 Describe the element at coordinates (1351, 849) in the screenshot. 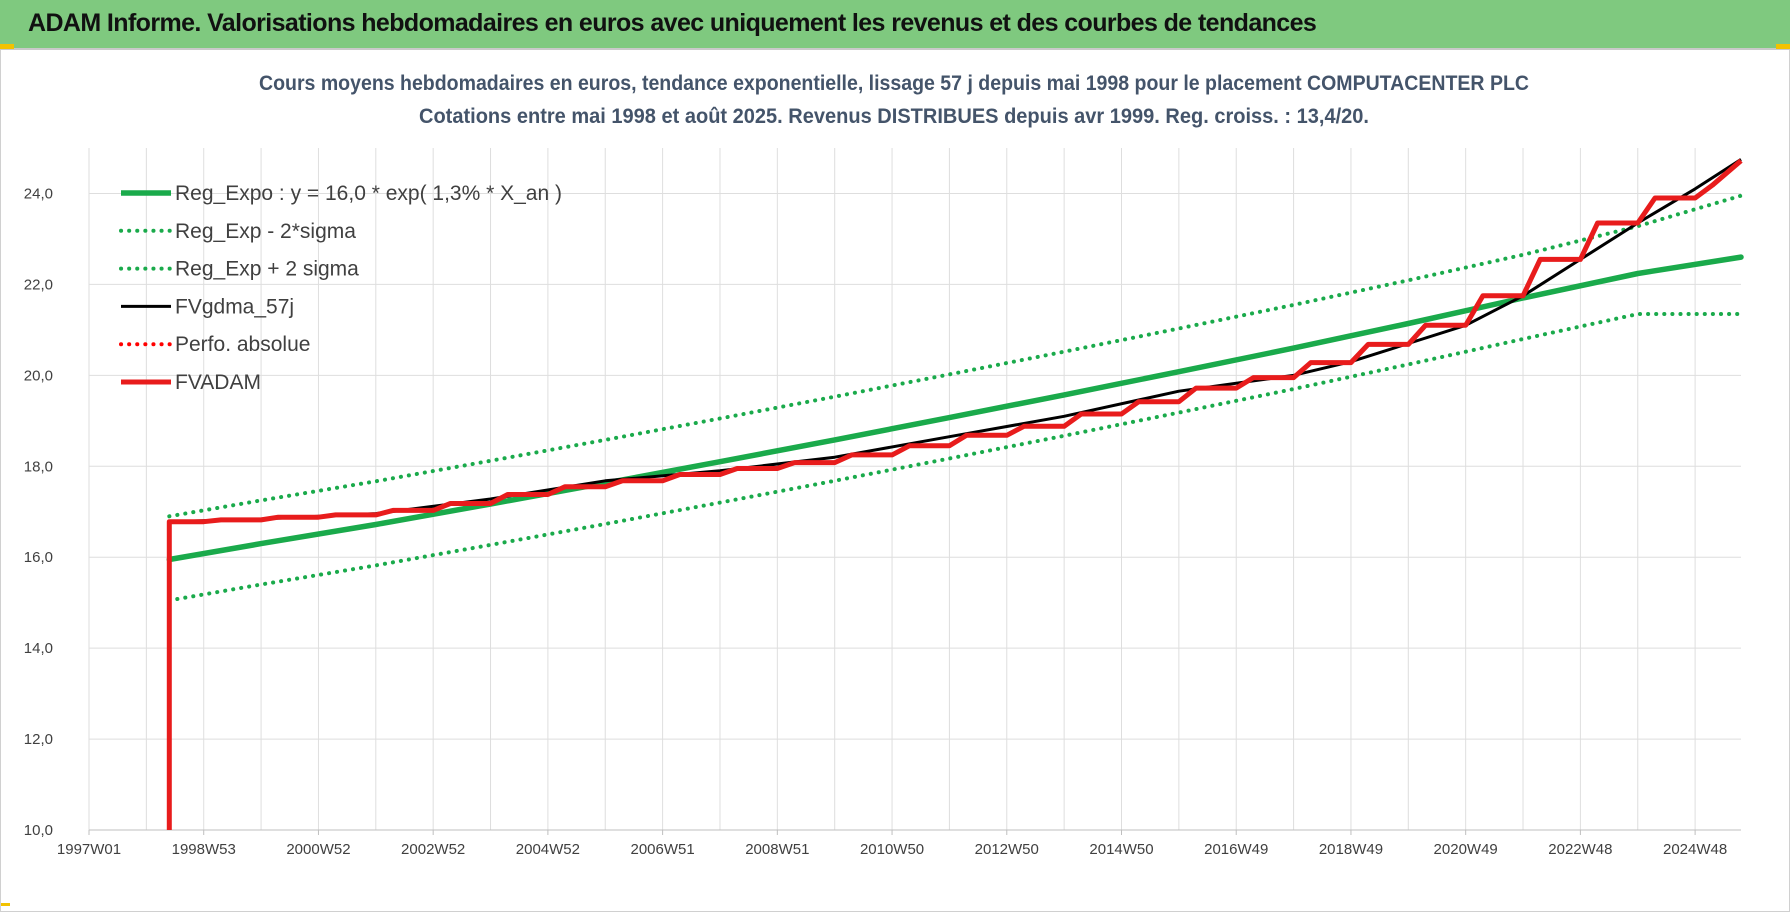

I see `x-tick-label: 2018W49` at that location.